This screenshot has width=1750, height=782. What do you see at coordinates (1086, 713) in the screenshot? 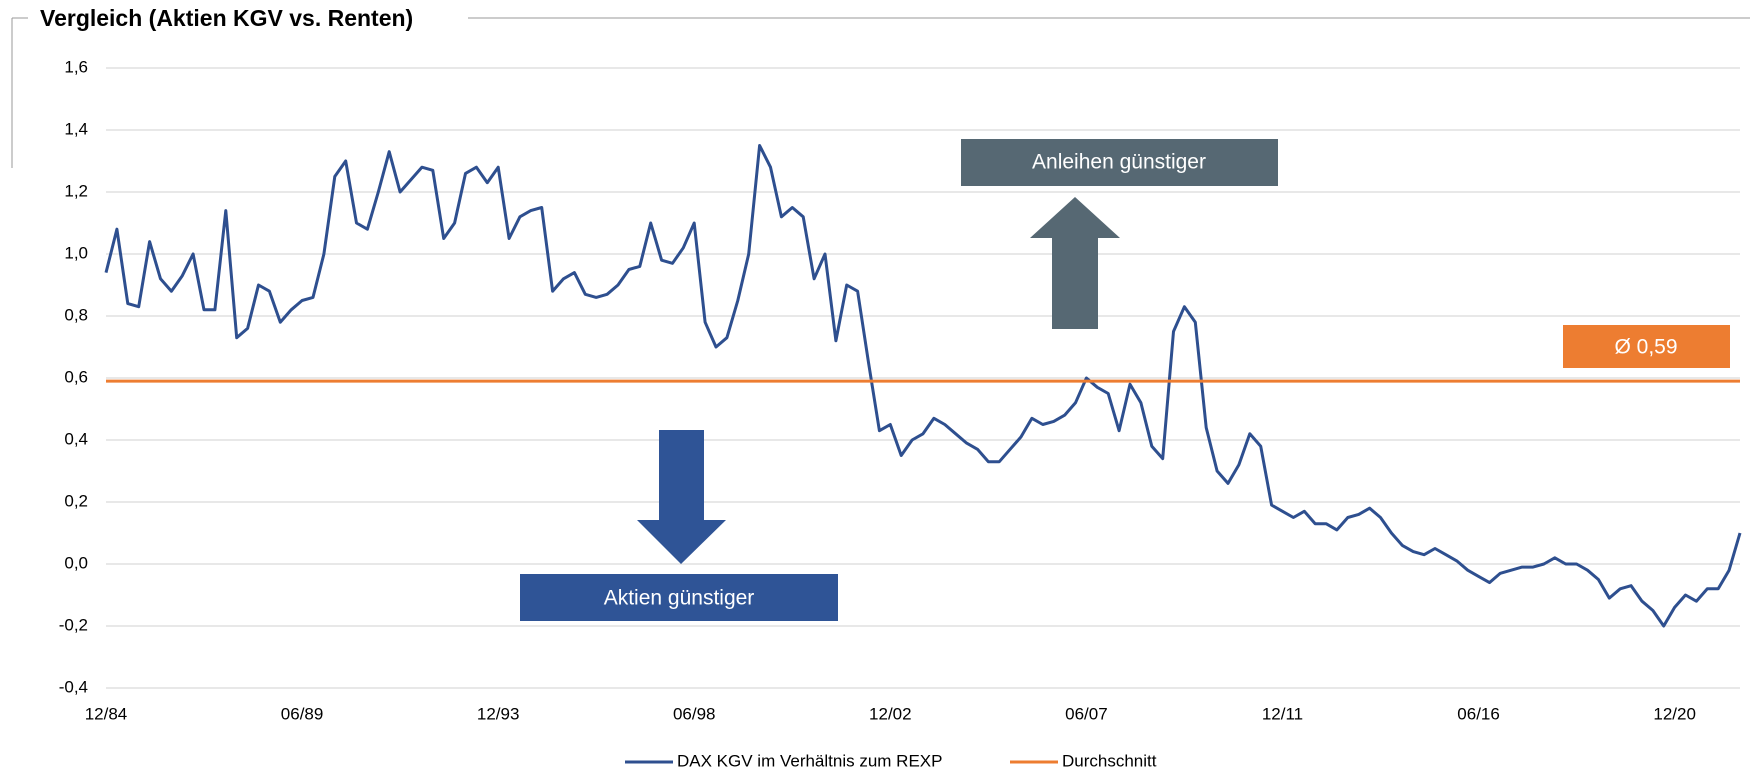
I see `x-tick-label: 06/07` at bounding box center [1086, 713].